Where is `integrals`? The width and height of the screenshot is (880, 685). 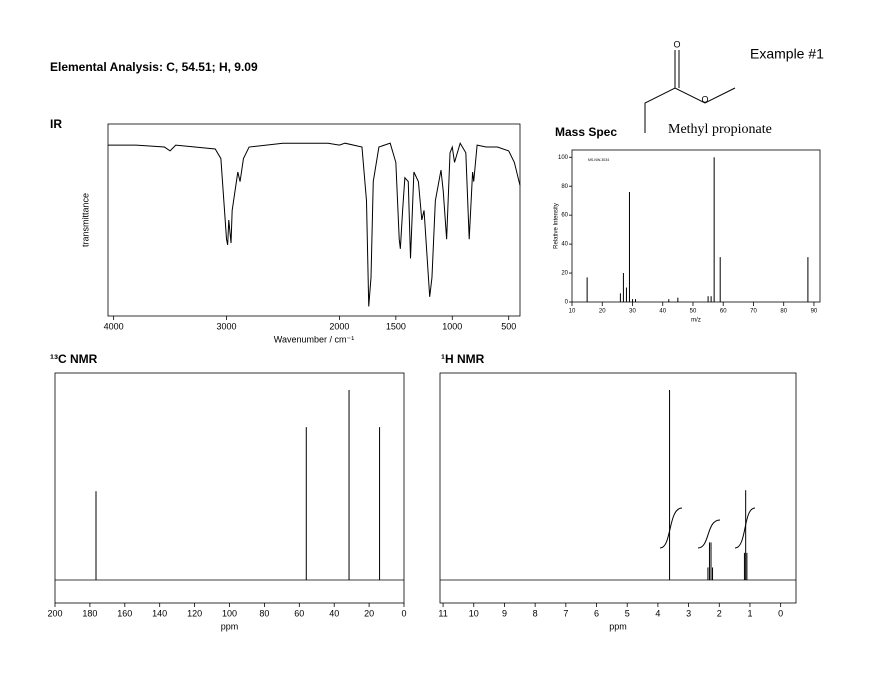 integrals is located at coordinates (707, 528).